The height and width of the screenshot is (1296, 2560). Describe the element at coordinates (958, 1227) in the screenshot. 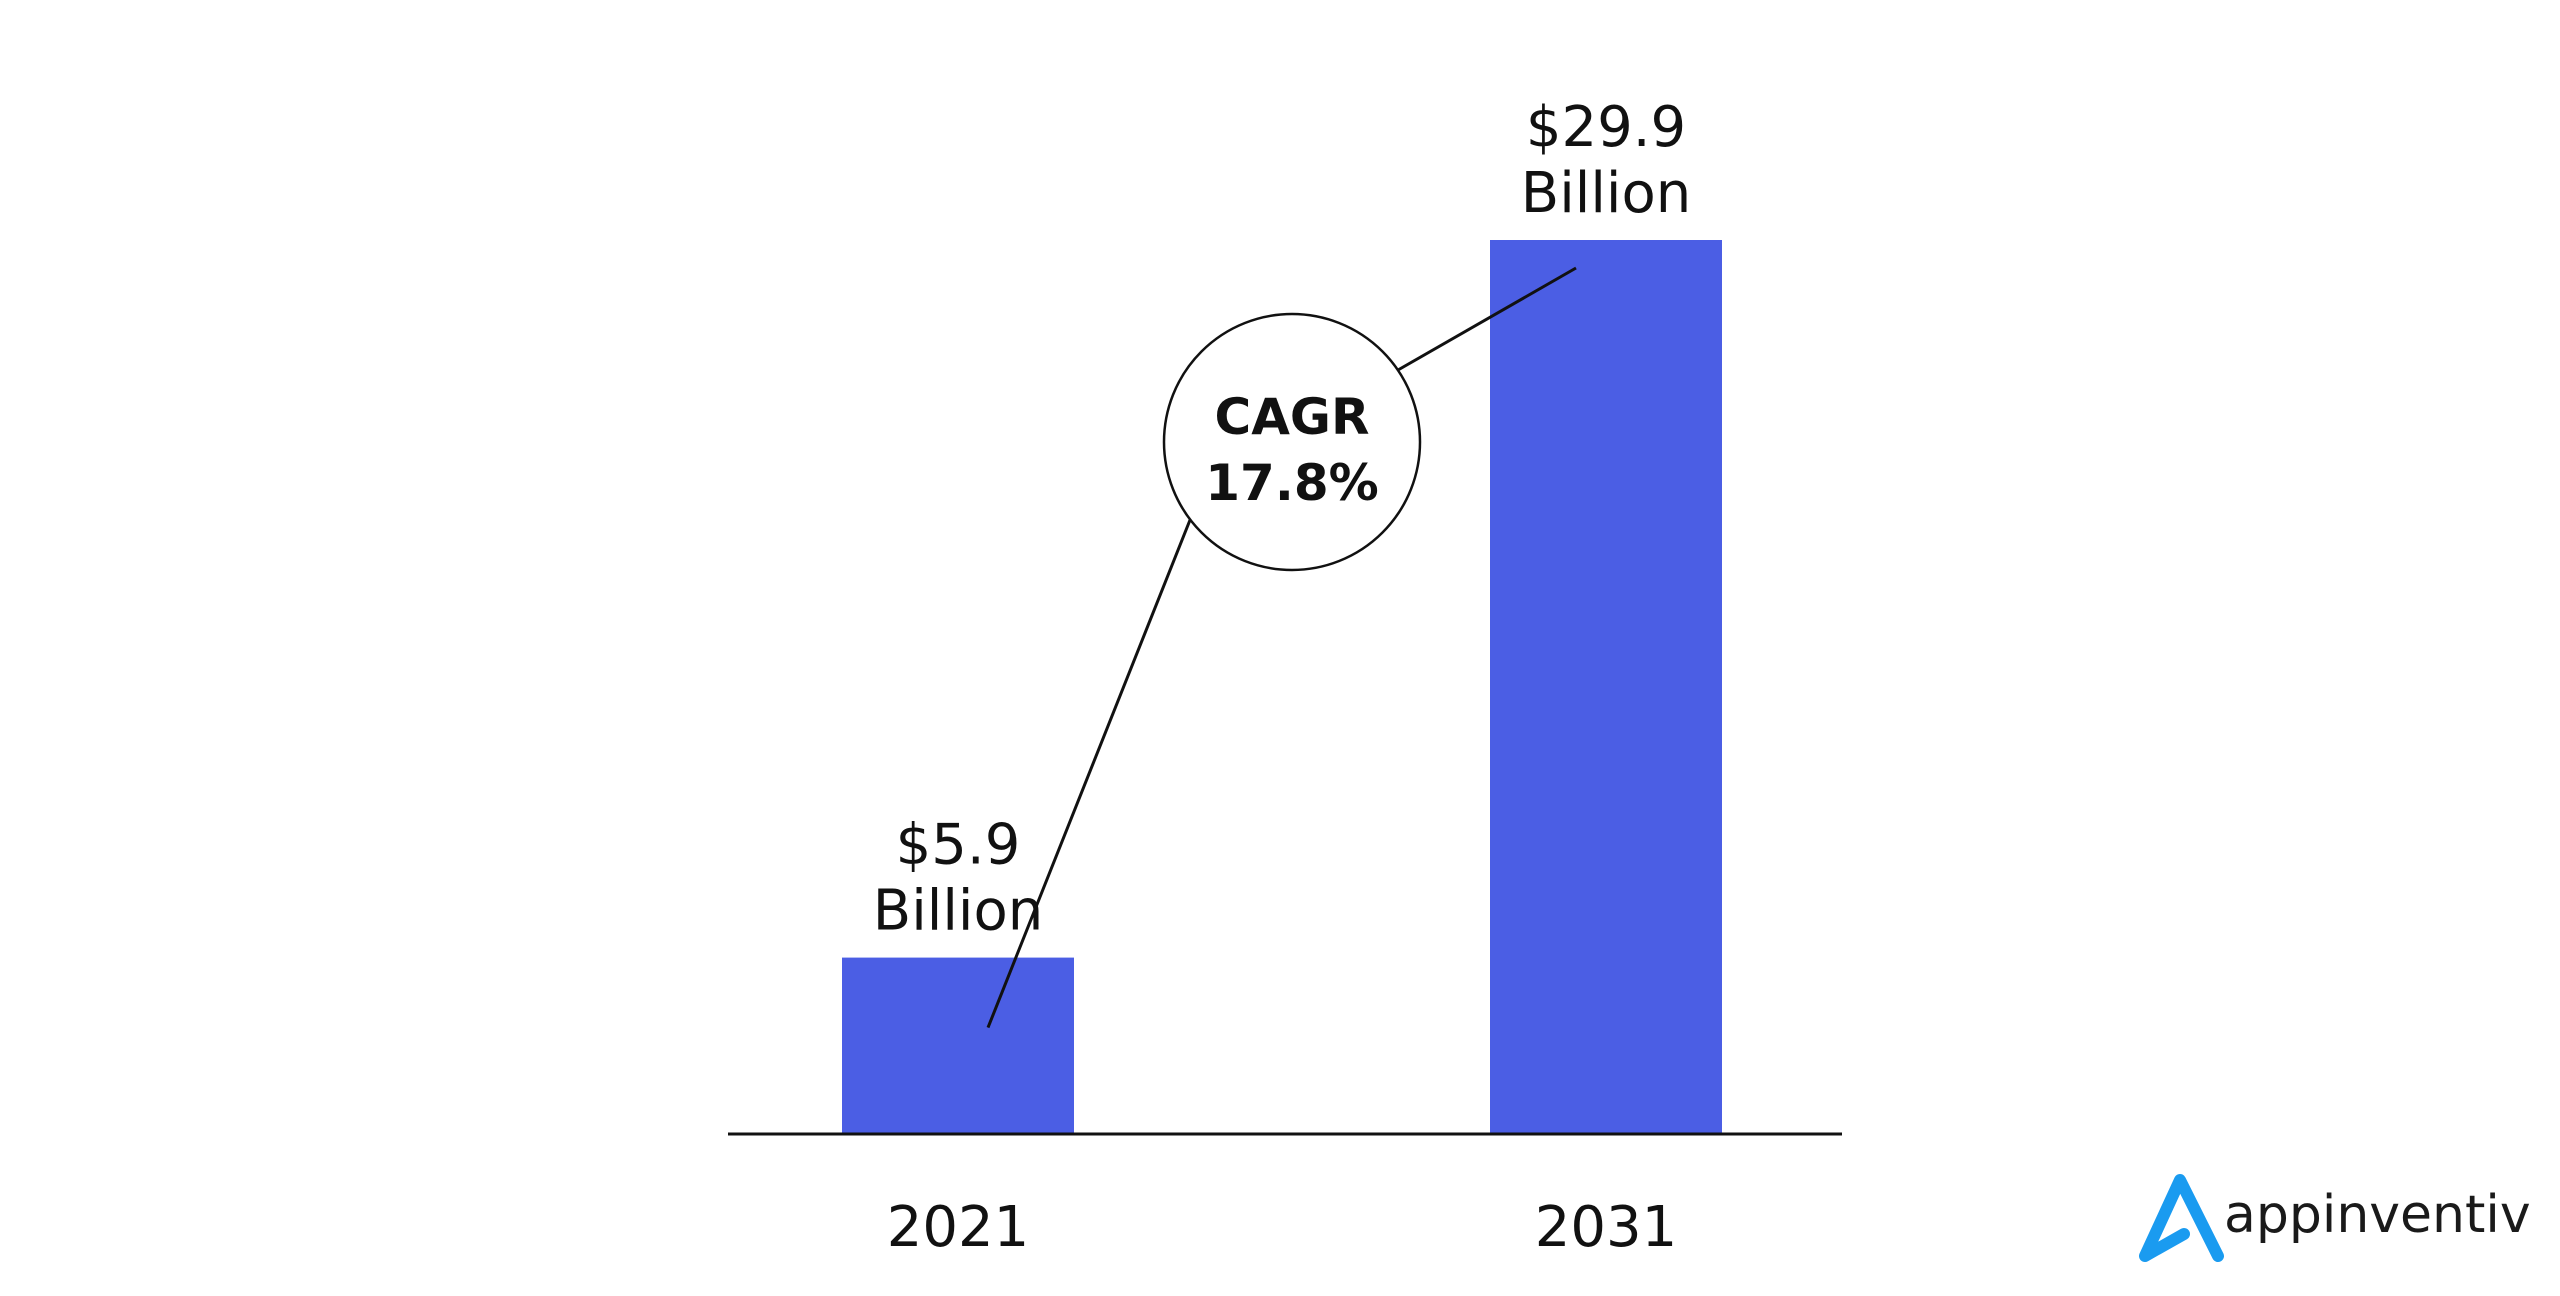

I see `x-tick-label: 2021` at that location.